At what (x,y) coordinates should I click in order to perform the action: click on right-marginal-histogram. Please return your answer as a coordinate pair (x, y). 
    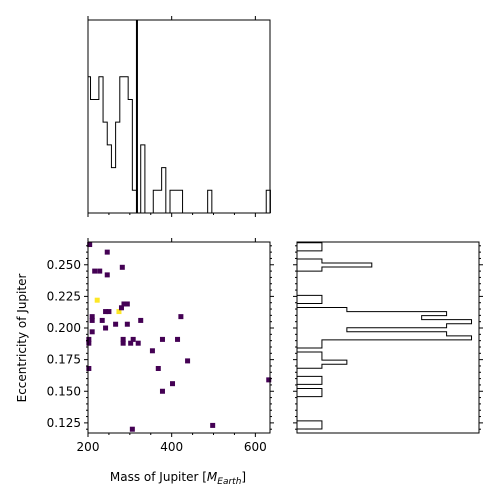
    Looking at the image, I should click on (388, 337).